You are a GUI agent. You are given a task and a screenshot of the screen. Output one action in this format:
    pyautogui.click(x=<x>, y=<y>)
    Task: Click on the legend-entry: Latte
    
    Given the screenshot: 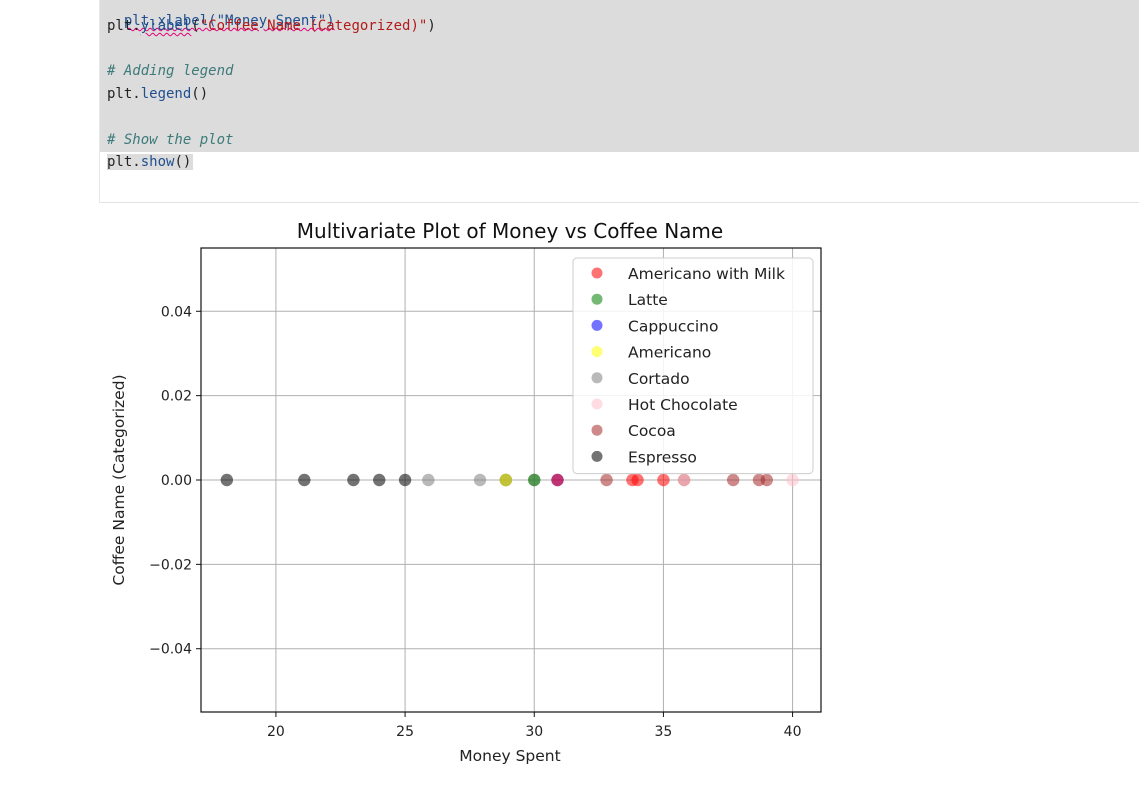 What is the action you would take?
    pyautogui.click(x=648, y=300)
    